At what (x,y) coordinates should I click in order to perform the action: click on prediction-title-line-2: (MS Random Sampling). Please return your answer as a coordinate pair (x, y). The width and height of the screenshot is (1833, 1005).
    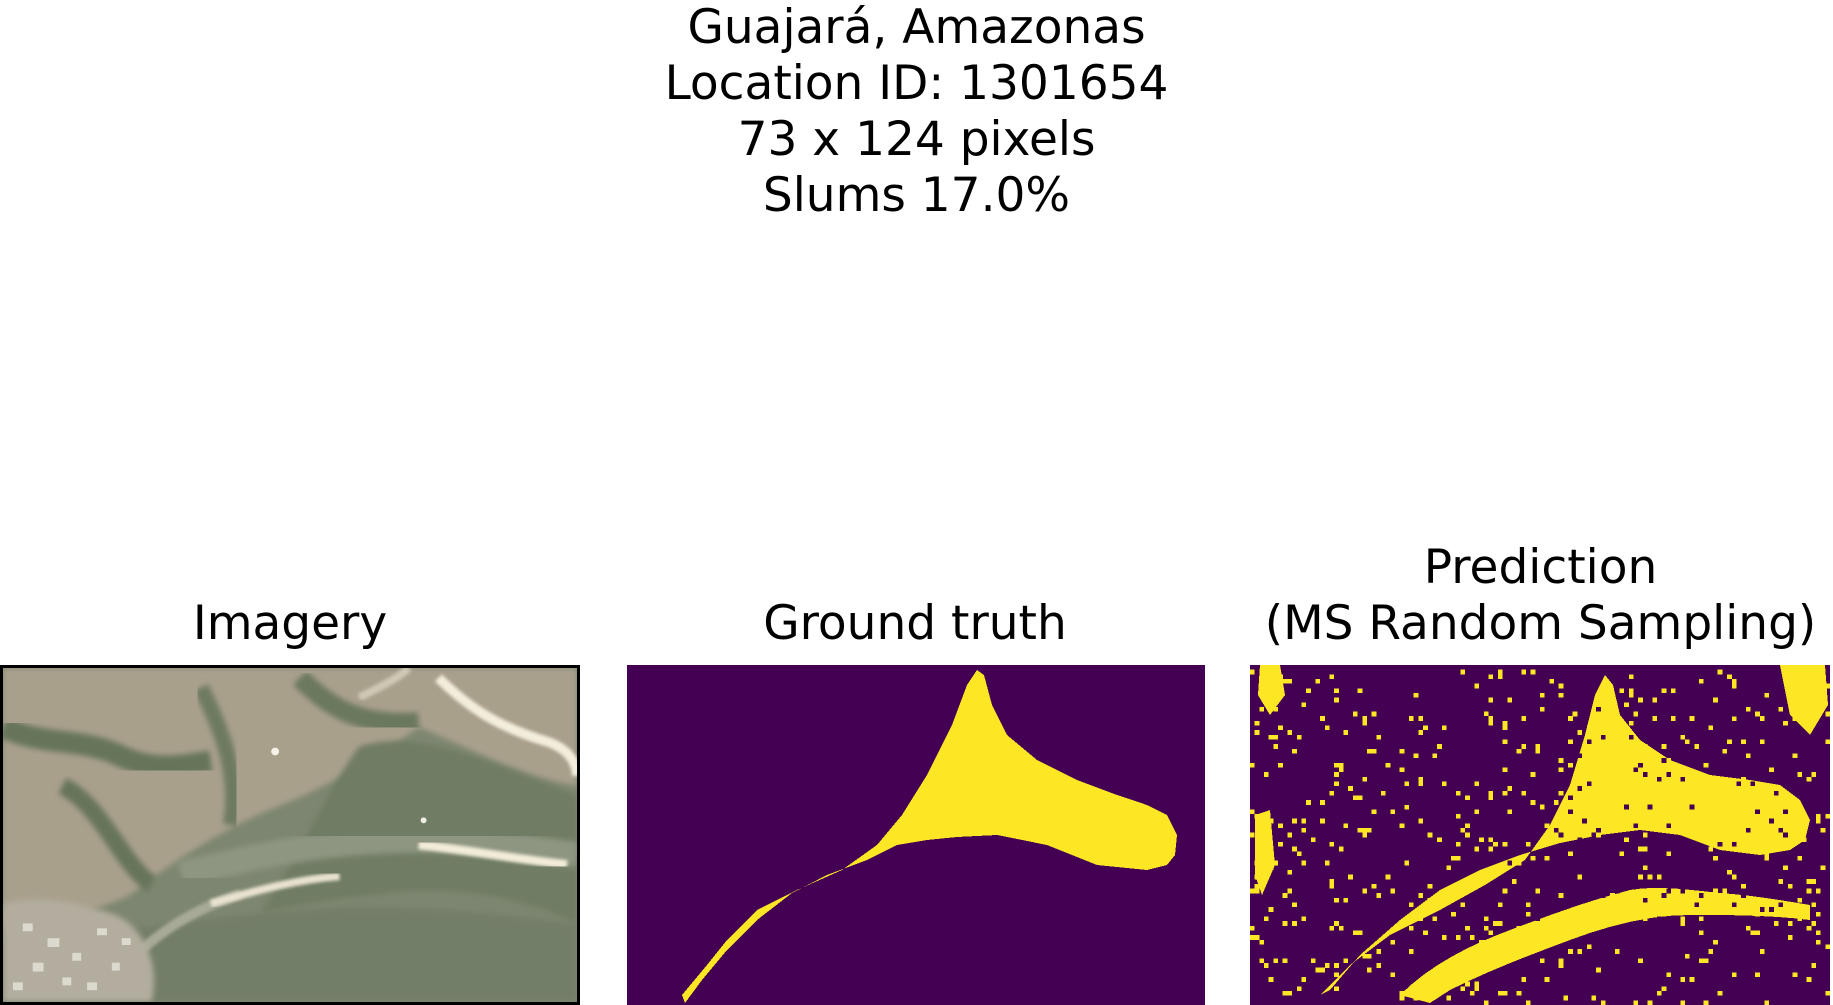
    Looking at the image, I should click on (1540, 623).